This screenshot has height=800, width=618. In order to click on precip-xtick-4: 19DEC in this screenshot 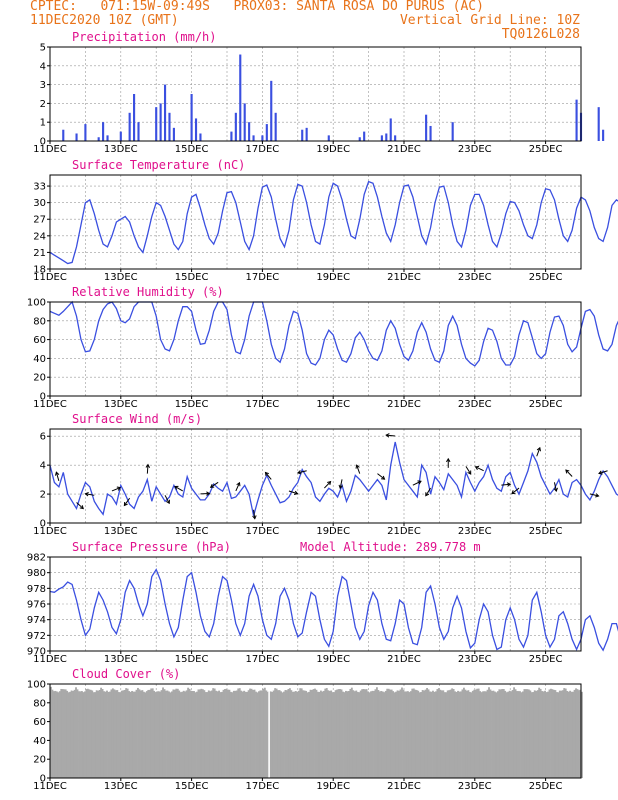, I will do `click(333, 149)`.